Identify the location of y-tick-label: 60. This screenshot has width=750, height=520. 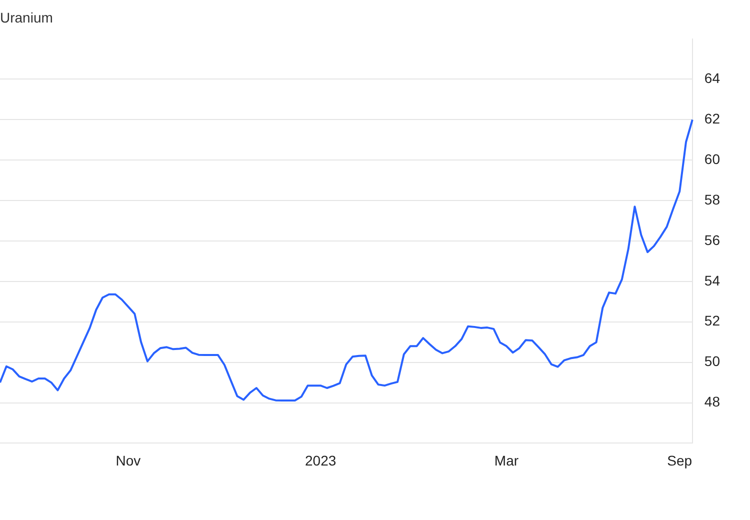
(712, 158).